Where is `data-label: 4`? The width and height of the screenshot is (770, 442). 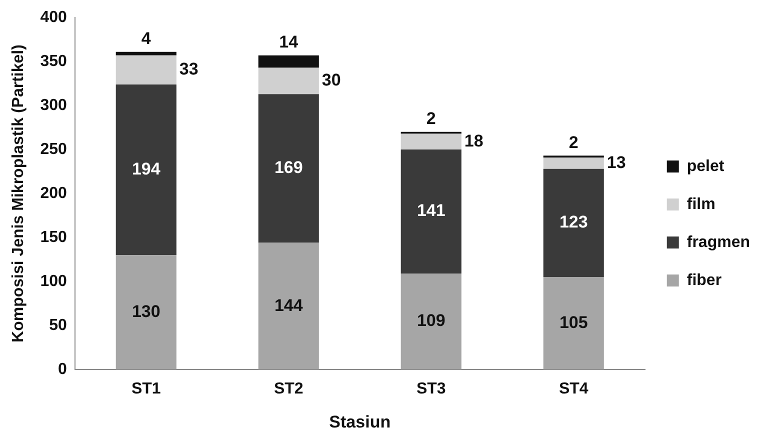 data-label: 4 is located at coordinates (146, 38).